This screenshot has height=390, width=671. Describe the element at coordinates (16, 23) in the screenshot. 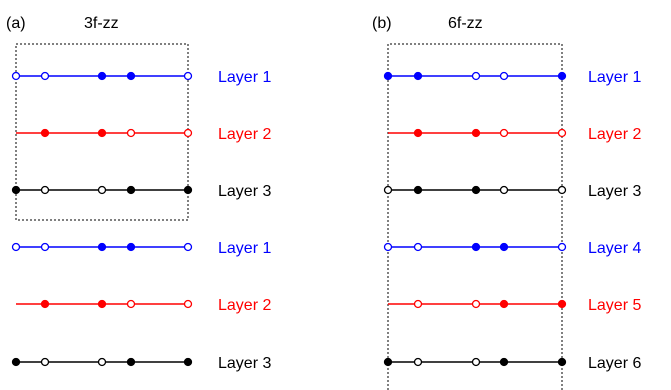

I see `panel-a-tag: (a)` at that location.